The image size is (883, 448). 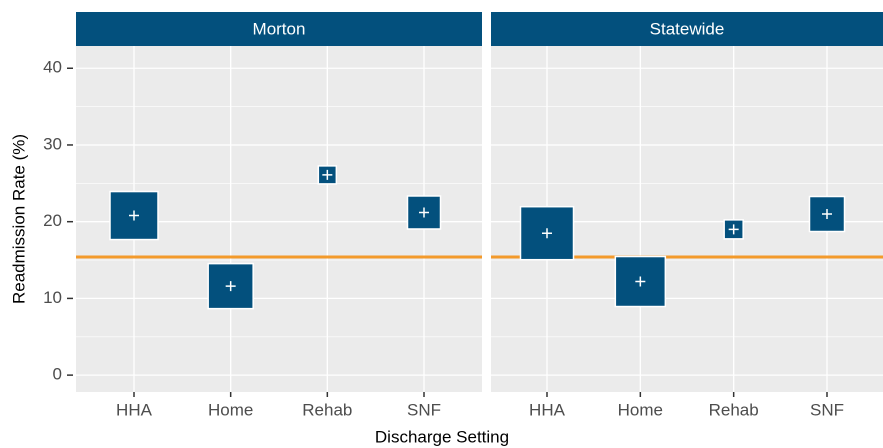 What do you see at coordinates (52, 297) in the screenshot?
I see `y-tick-label: 10` at bounding box center [52, 297].